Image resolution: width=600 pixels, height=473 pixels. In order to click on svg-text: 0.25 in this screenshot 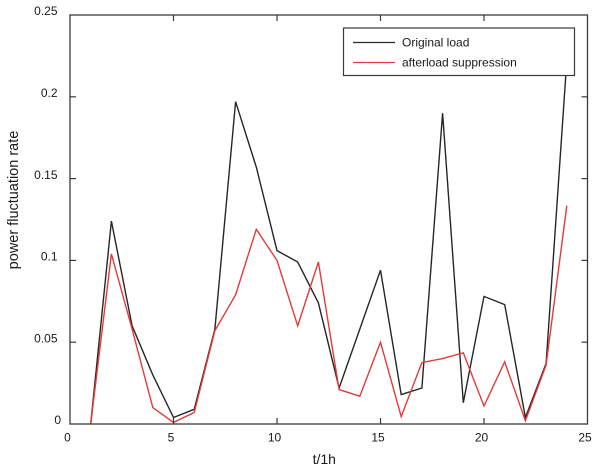, I will do `click(46, 11)`.